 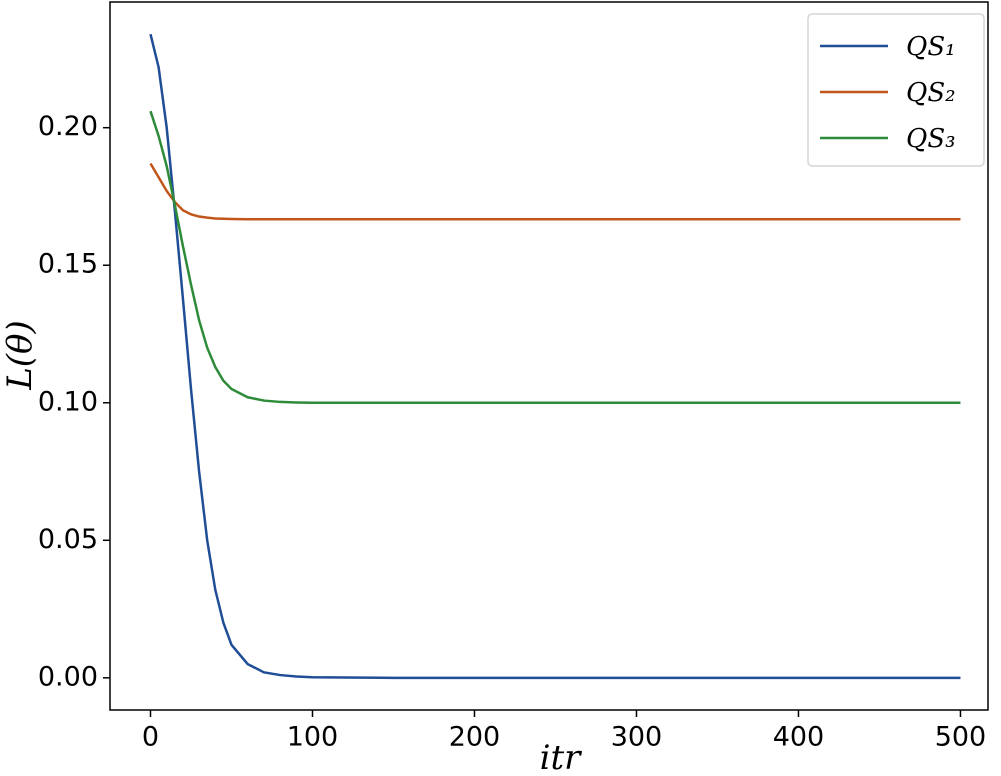 What do you see at coordinates (68, 401) in the screenshot?
I see `y-tick-label: 0.10` at bounding box center [68, 401].